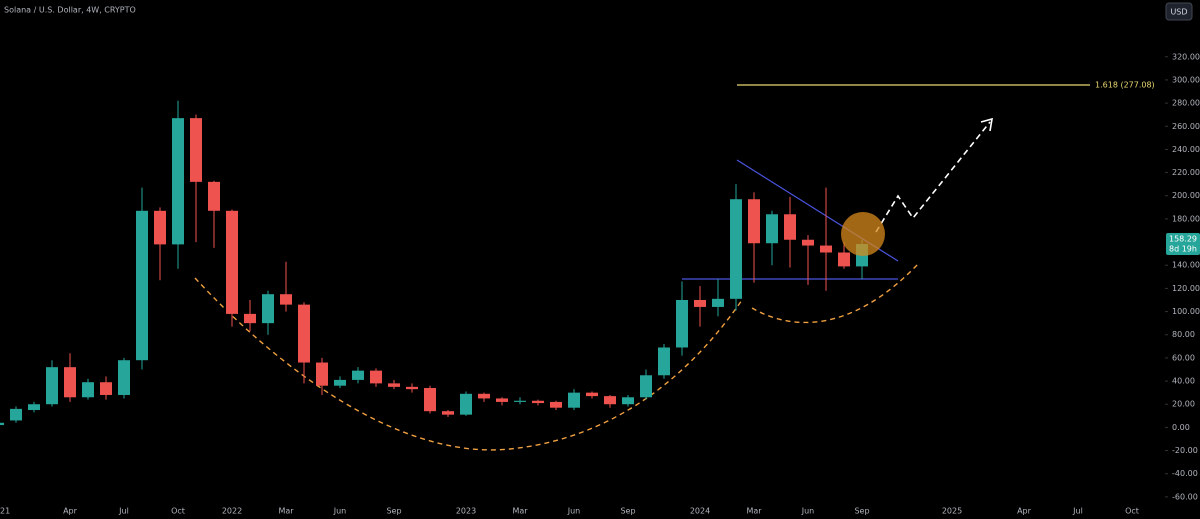  I want to click on y-tick-label: 0.00, so click(1181, 427).